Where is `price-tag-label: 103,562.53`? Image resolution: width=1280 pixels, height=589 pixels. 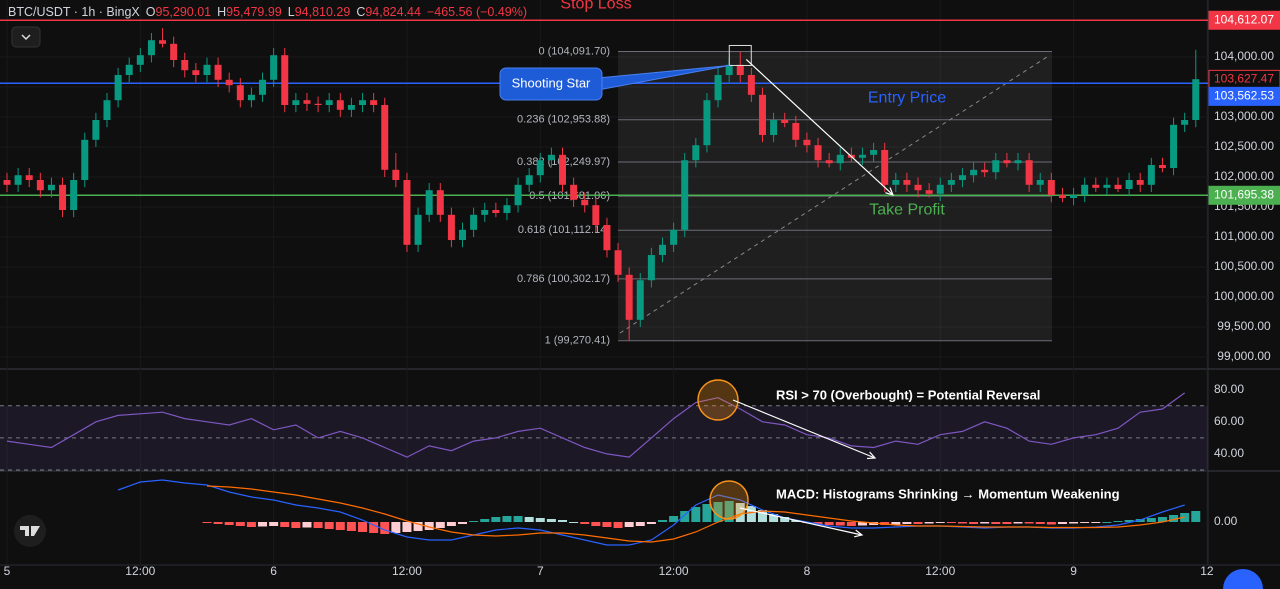 price-tag-label: 103,562.53 is located at coordinates (1244, 96).